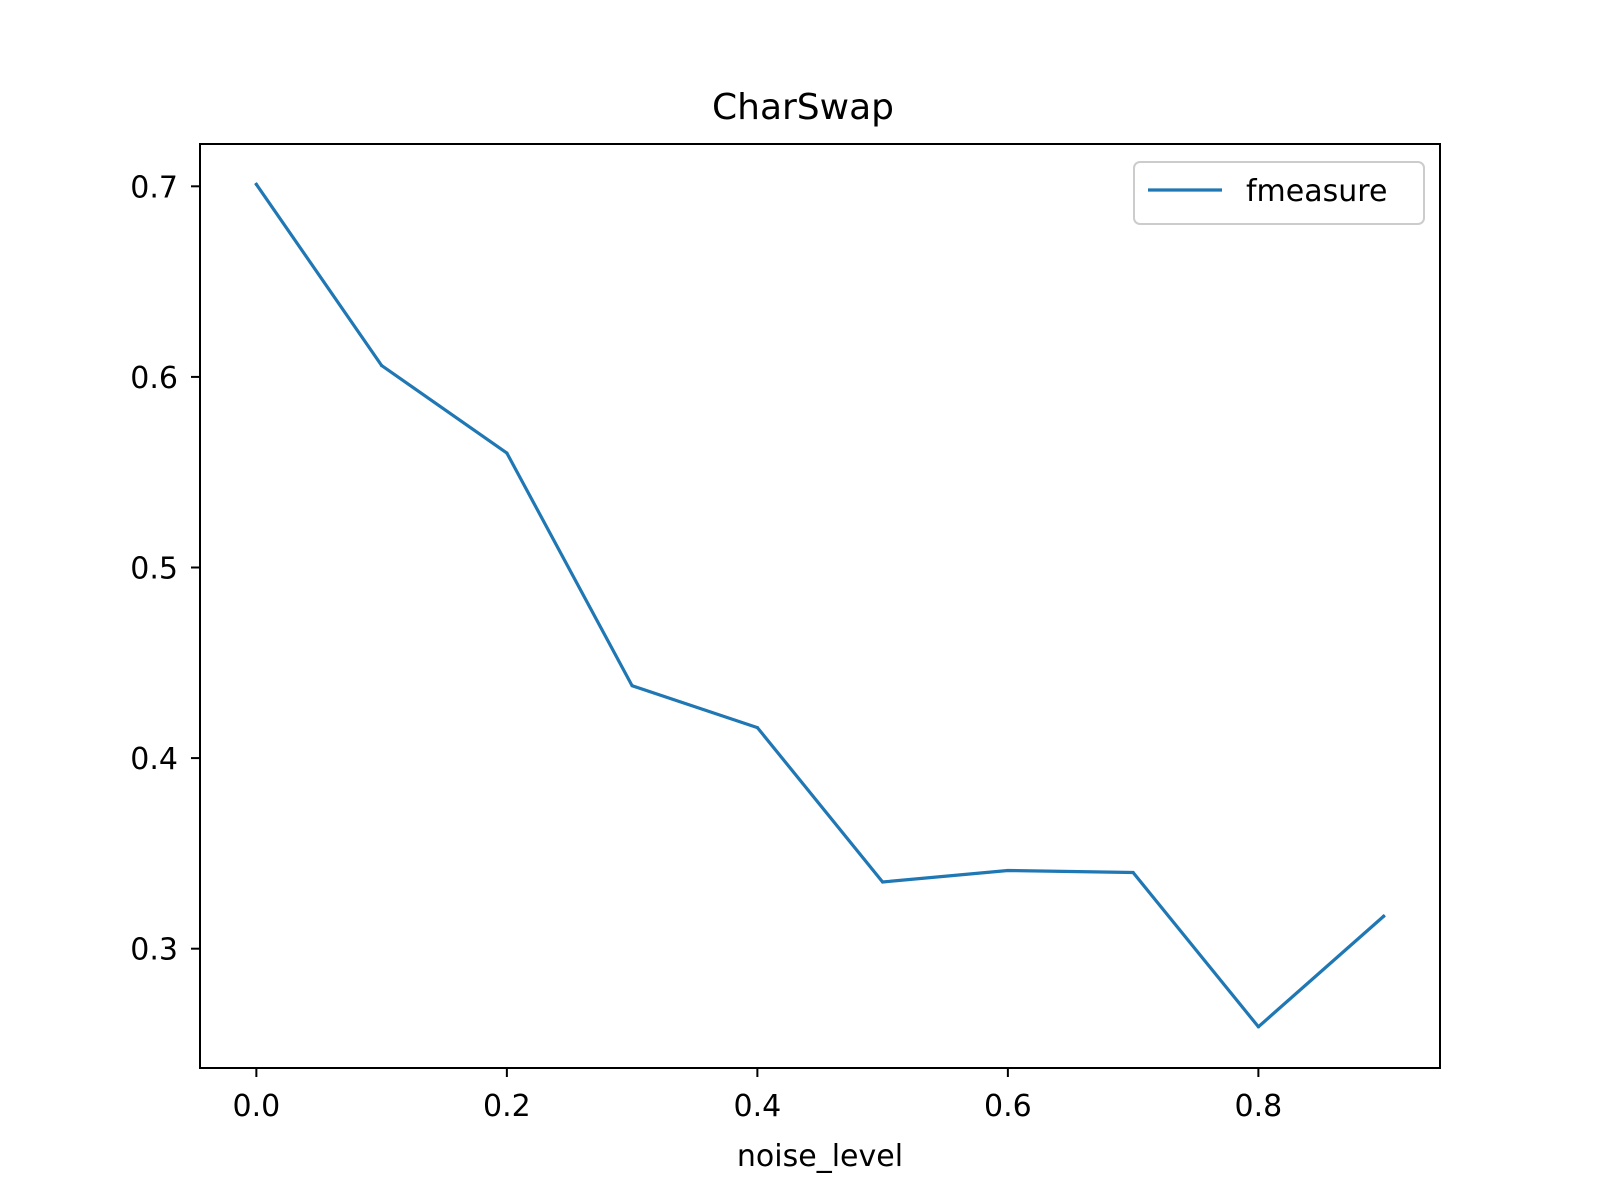  What do you see at coordinates (758, 1106) in the screenshot?
I see `x-tick-label: 0.4` at bounding box center [758, 1106].